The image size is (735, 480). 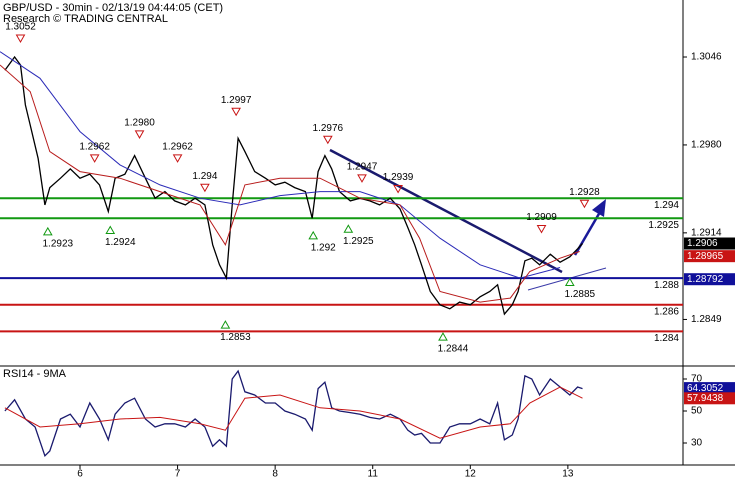 I want to click on low-label: 1.2923, so click(x=58, y=244).